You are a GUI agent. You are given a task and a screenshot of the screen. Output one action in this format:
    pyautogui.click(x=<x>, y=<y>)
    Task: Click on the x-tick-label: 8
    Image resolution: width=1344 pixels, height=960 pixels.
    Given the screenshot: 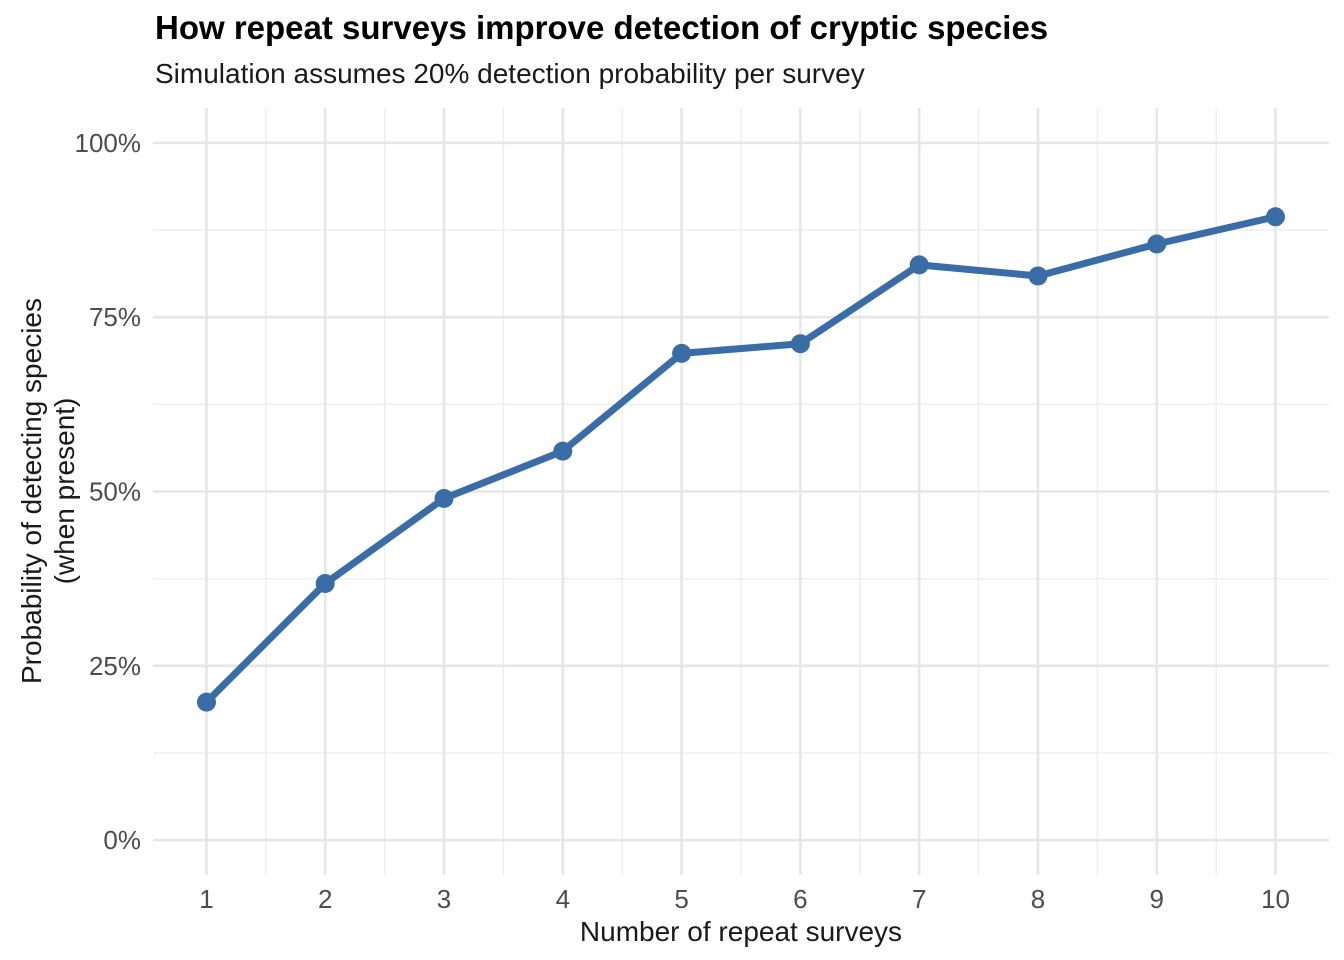 What is the action you would take?
    pyautogui.click(x=1038, y=899)
    